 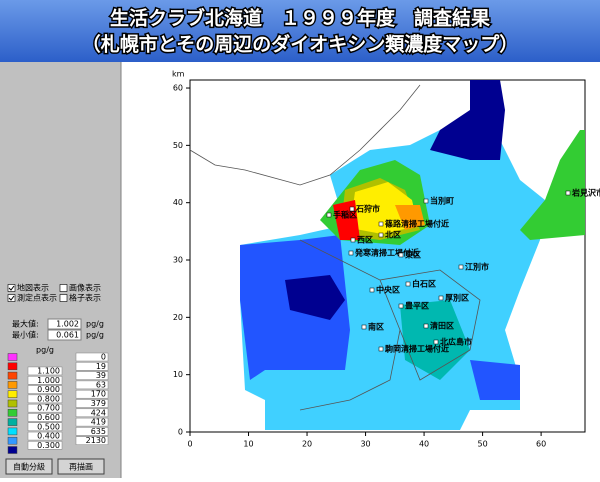 I want to click on x-tick-label: 0, so click(x=189, y=444).